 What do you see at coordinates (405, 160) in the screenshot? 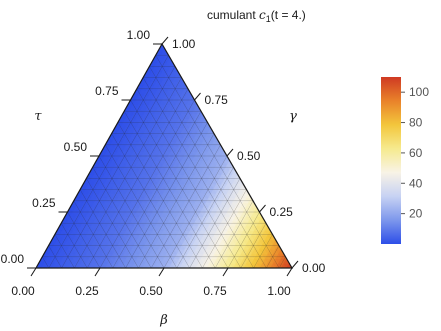
I see `colorbar: 20 40 60 80 100` at bounding box center [405, 160].